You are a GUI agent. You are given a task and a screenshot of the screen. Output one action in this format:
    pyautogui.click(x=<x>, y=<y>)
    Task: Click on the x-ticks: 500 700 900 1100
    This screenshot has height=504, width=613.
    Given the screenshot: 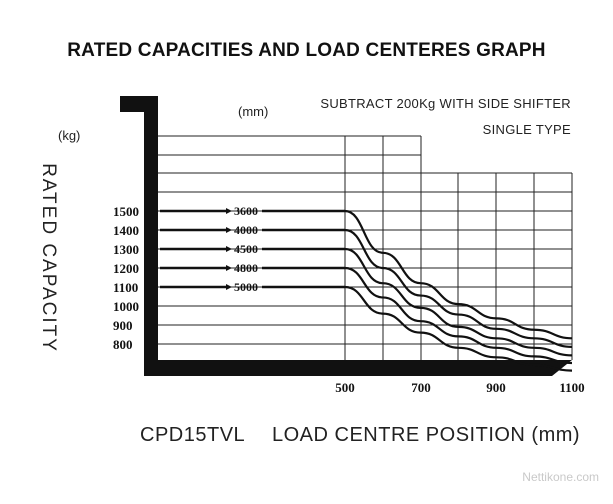 What is the action you would take?
    pyautogui.click(x=459, y=387)
    